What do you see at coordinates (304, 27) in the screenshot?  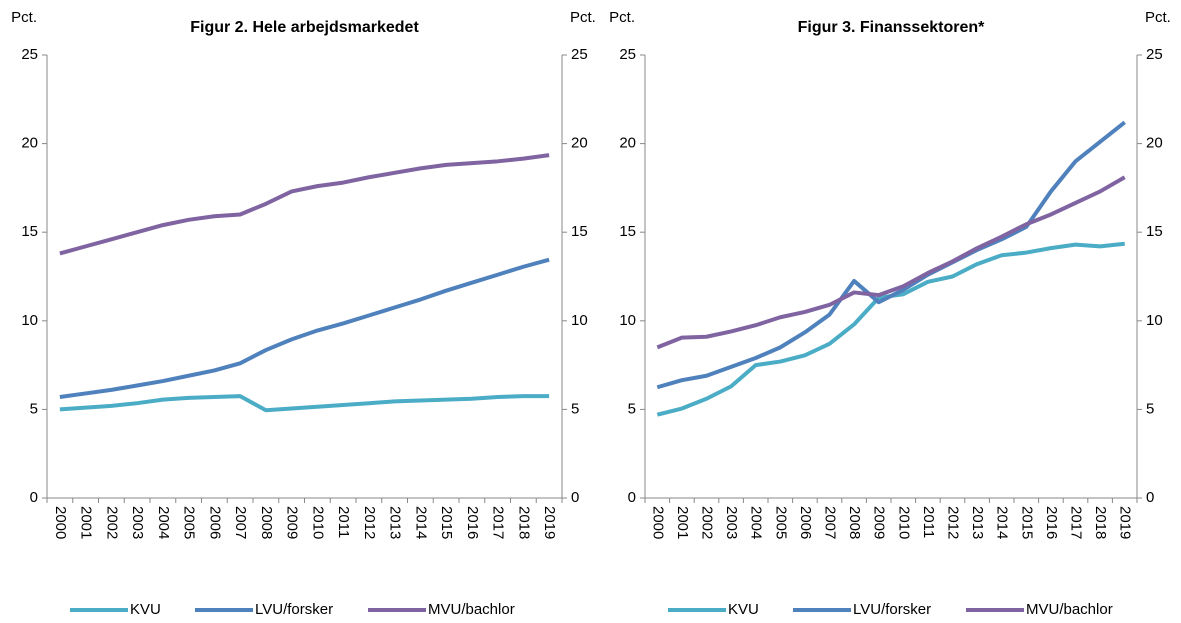 I see `chart-title: Figur 2. Hele arbejdsmarkedet` at bounding box center [304, 27].